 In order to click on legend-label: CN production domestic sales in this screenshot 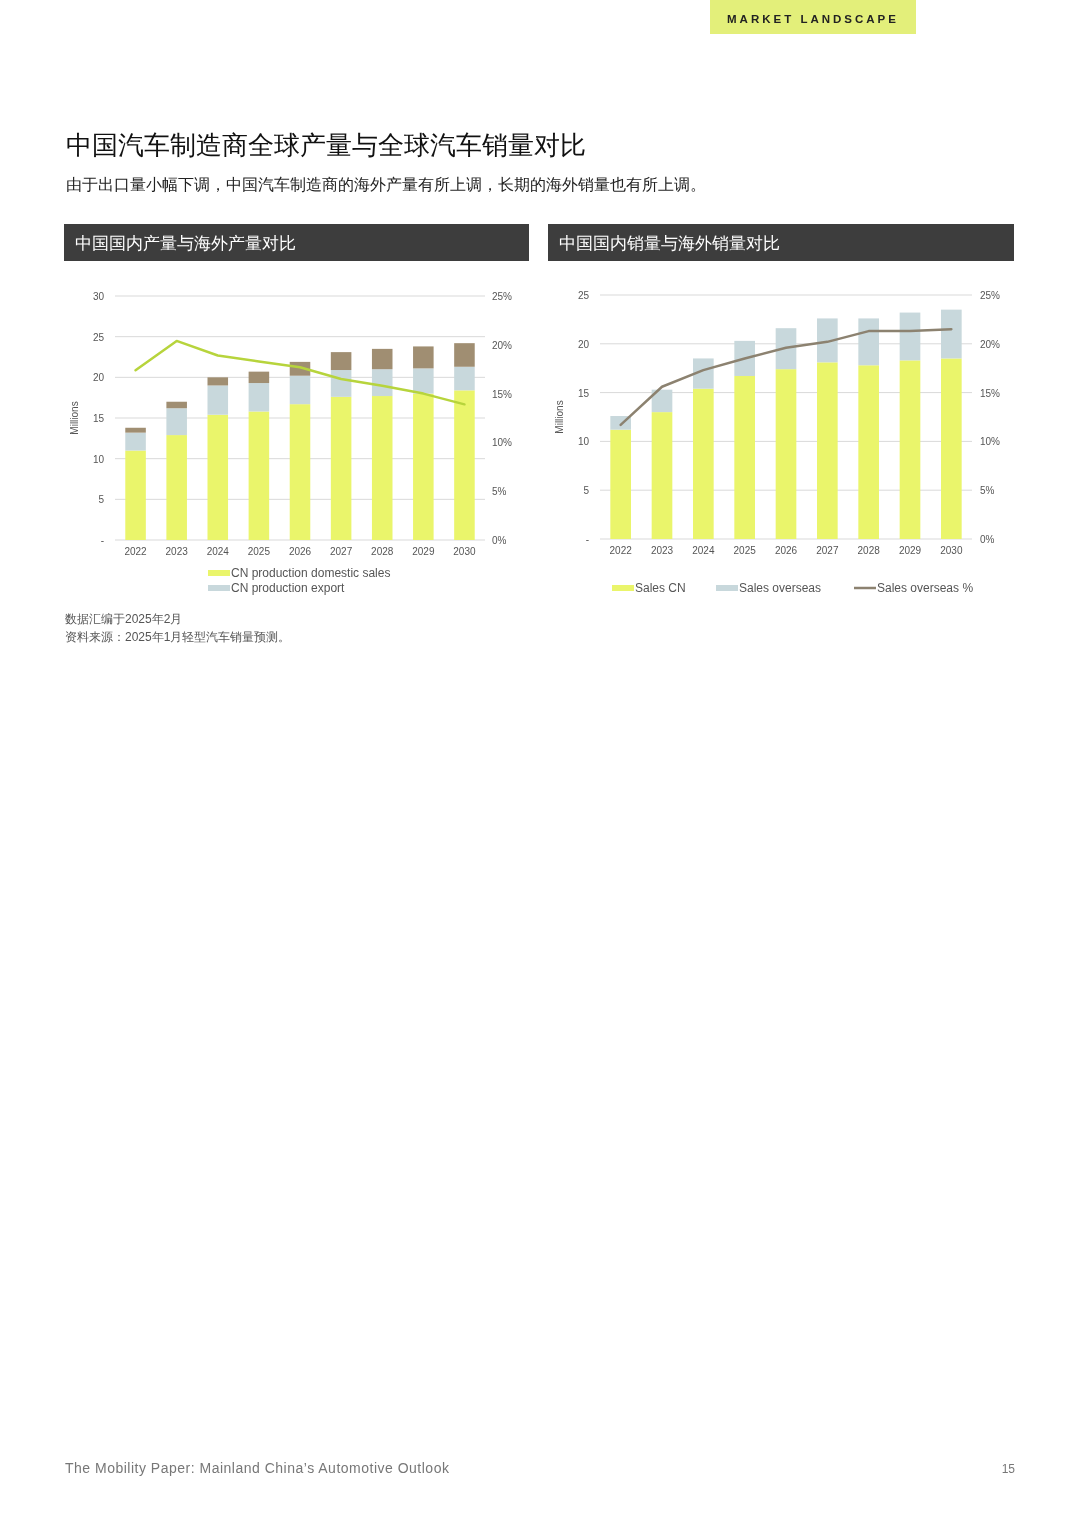, I will do `click(311, 573)`.